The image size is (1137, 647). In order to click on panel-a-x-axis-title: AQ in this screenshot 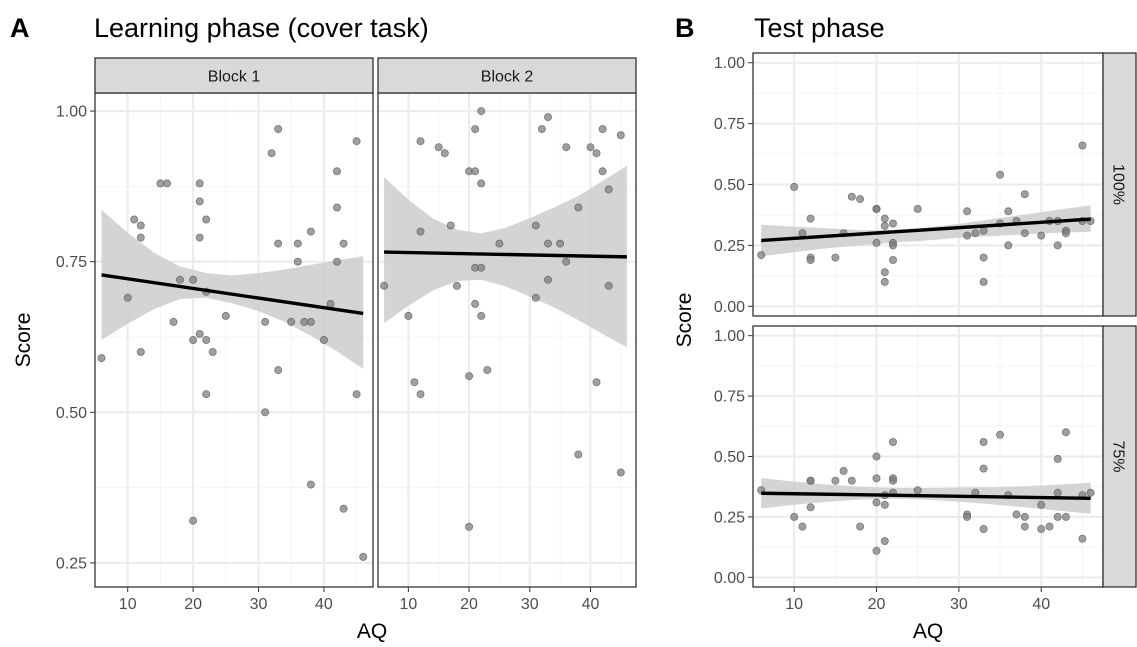, I will do `click(372, 631)`.